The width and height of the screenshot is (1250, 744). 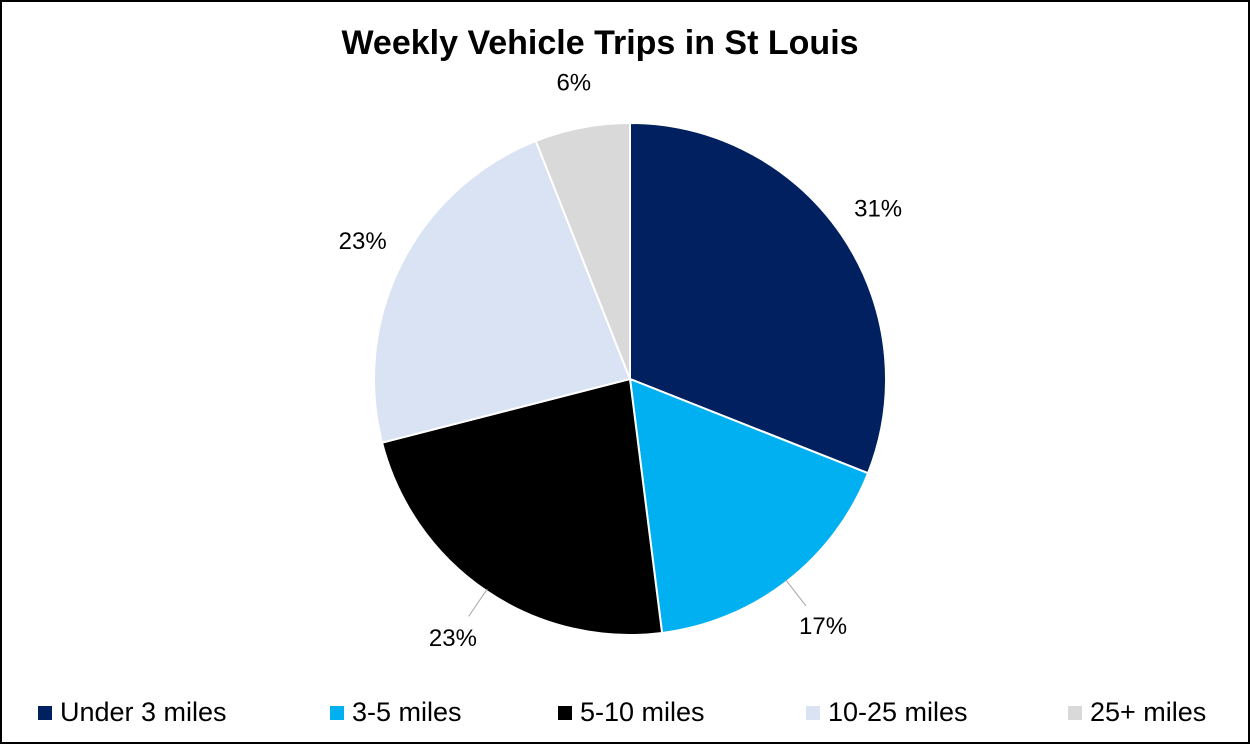 I want to click on value-label: 17%, so click(x=823, y=626).